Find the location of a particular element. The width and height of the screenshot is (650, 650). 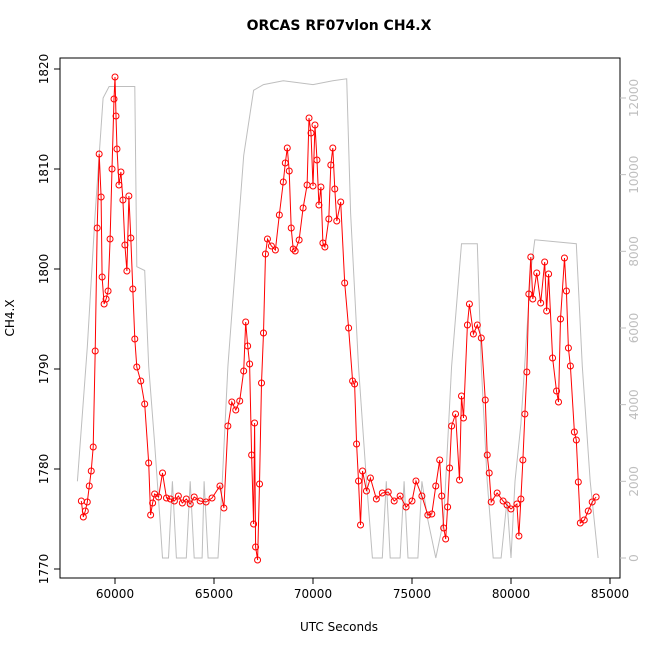

y2-tick-label: 8000 is located at coordinates (634, 251).